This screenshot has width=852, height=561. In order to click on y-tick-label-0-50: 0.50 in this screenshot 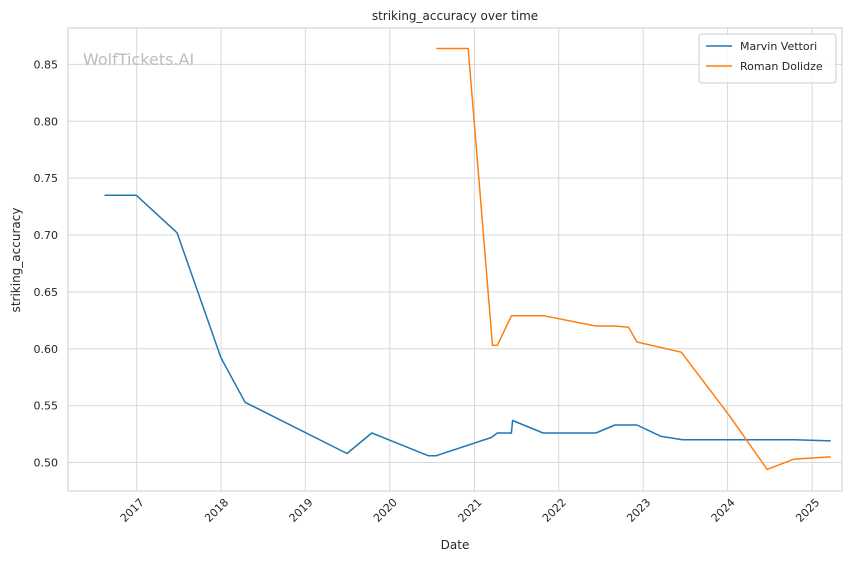, I will do `click(46, 463)`.